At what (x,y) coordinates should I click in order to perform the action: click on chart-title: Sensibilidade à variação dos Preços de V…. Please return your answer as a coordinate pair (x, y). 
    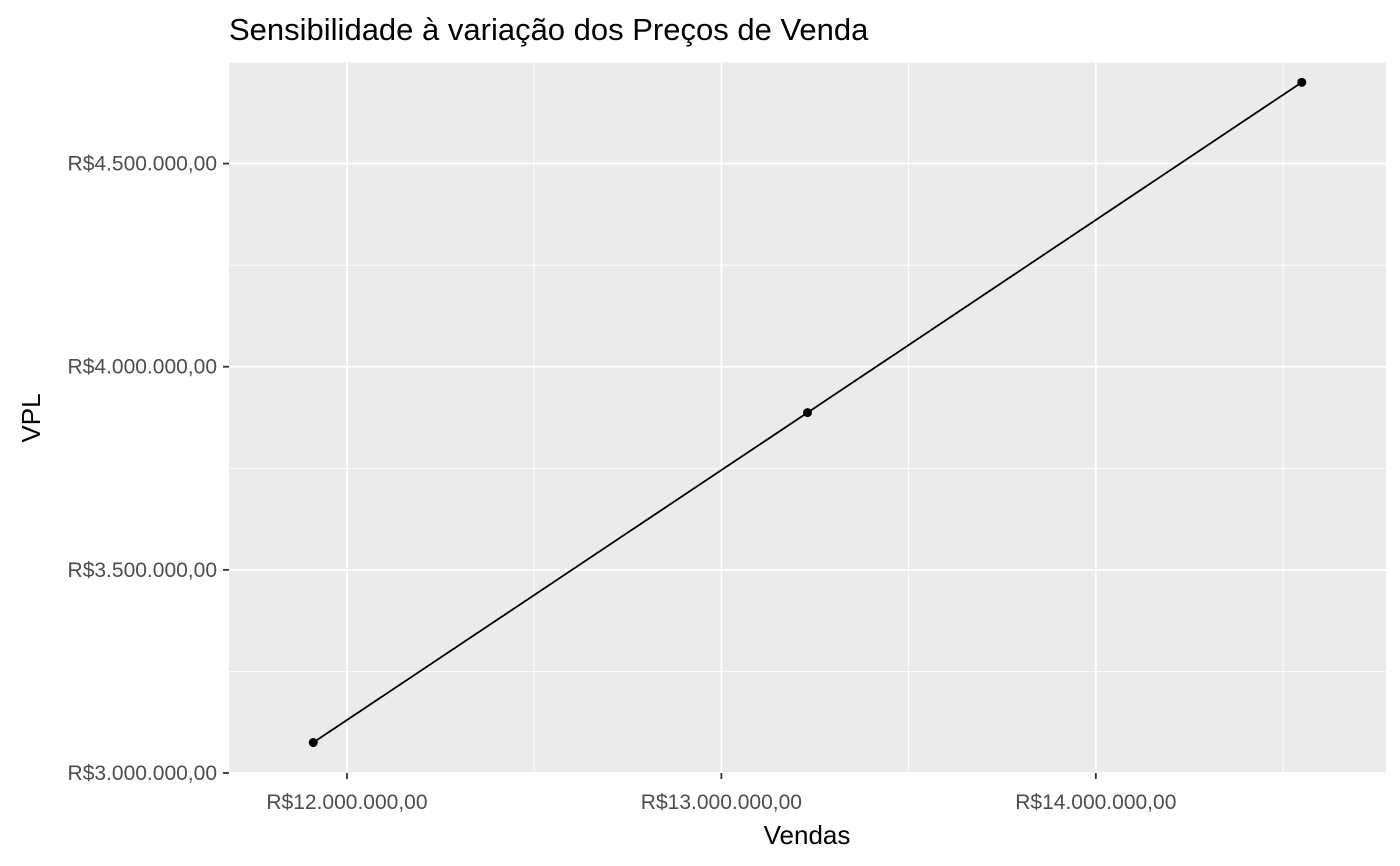
    Looking at the image, I should click on (549, 29).